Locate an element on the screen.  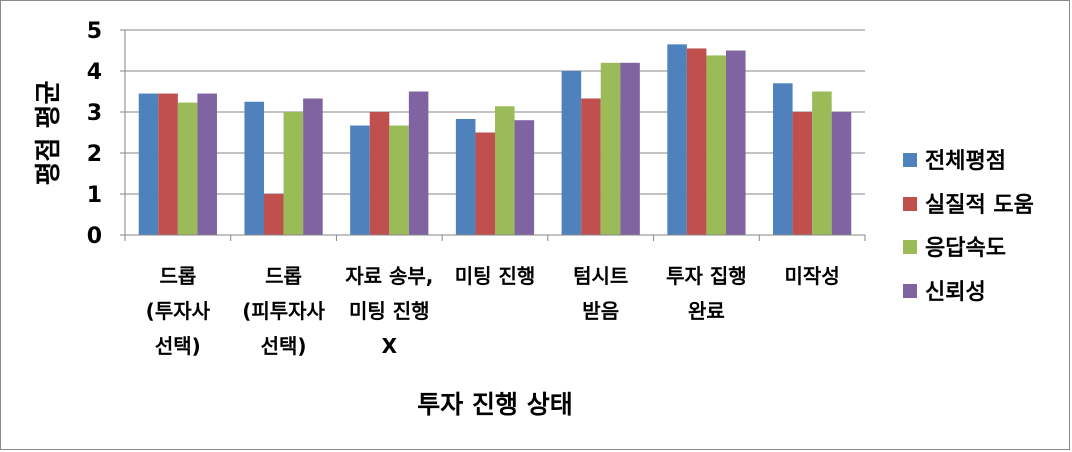
legend-item: 응답속도 is located at coordinates (954, 248).